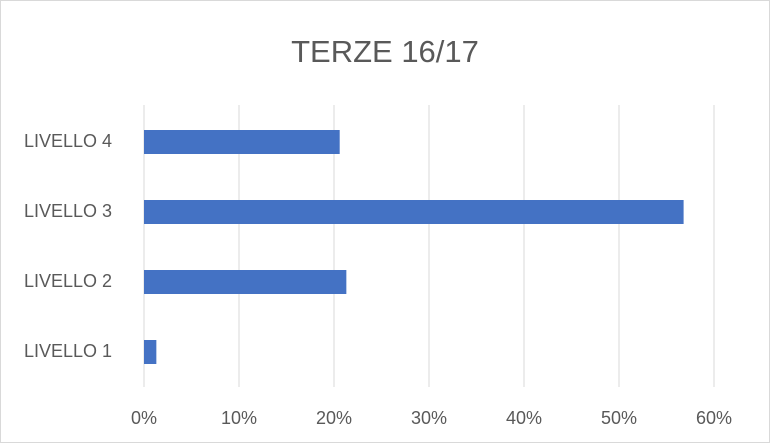 The width and height of the screenshot is (771, 444). Describe the element at coordinates (429, 418) in the screenshot. I see `x-tick-label: 30%` at that location.